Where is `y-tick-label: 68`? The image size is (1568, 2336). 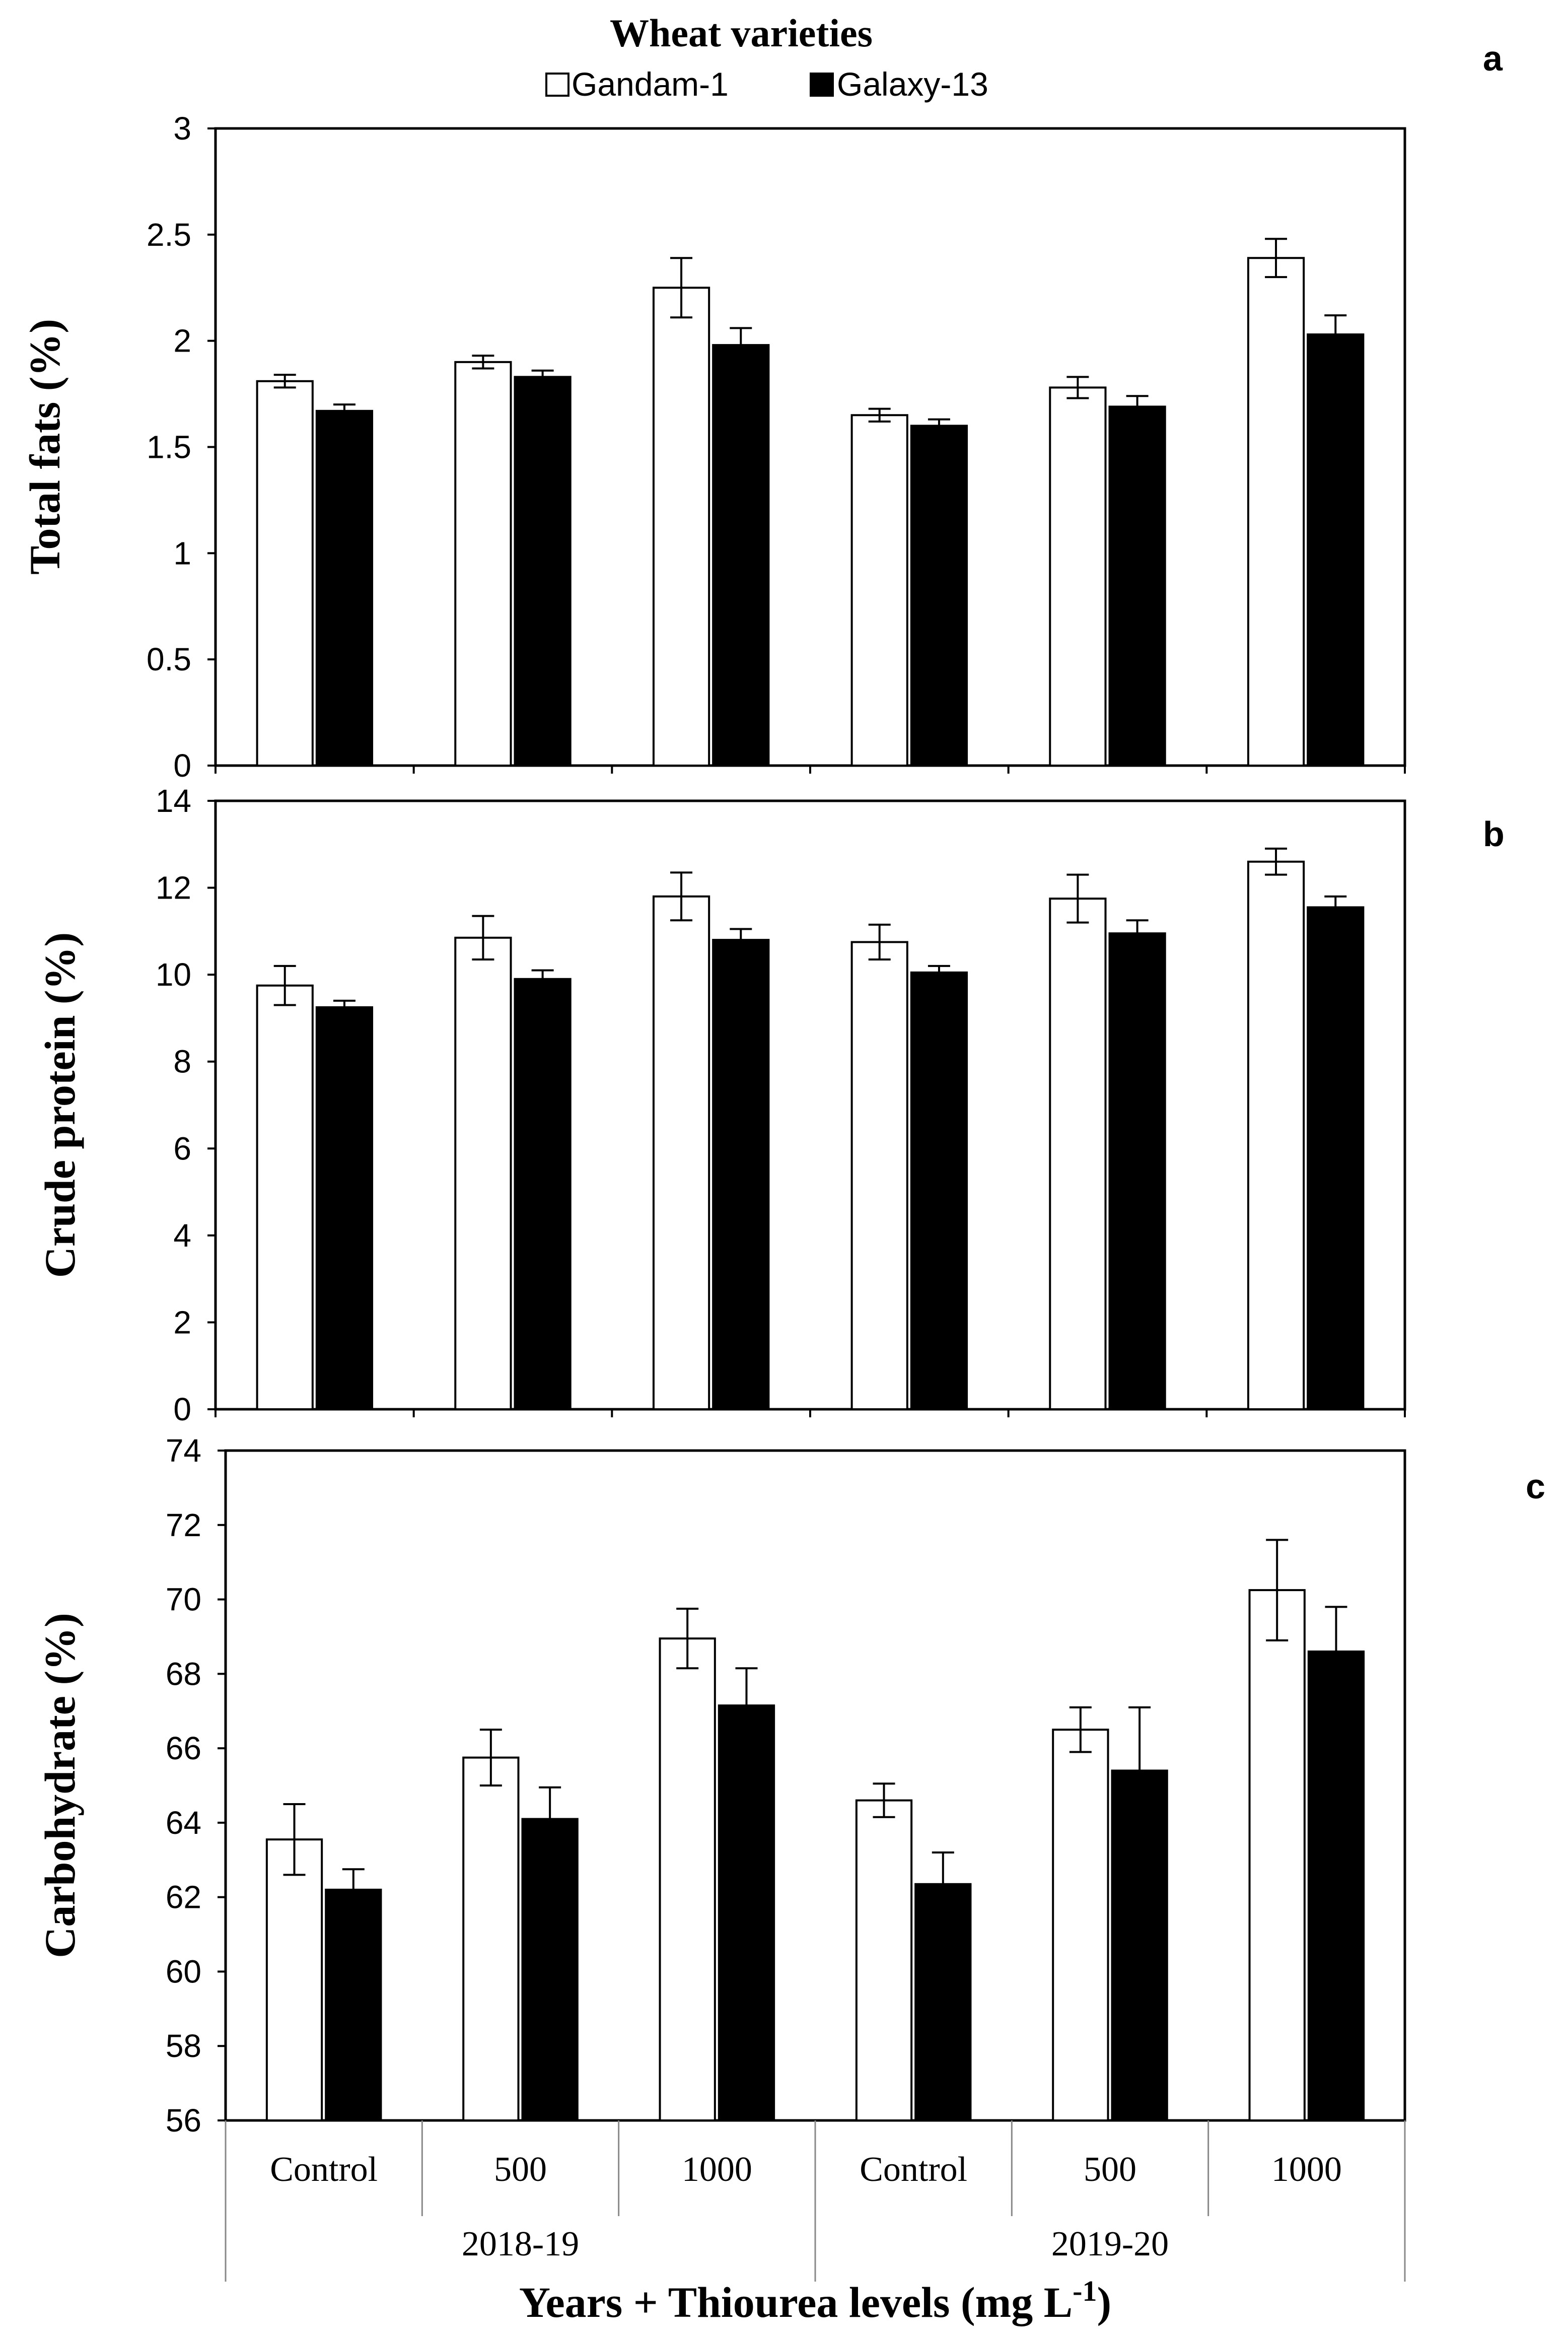
y-tick-label: 68 is located at coordinates (184, 1674).